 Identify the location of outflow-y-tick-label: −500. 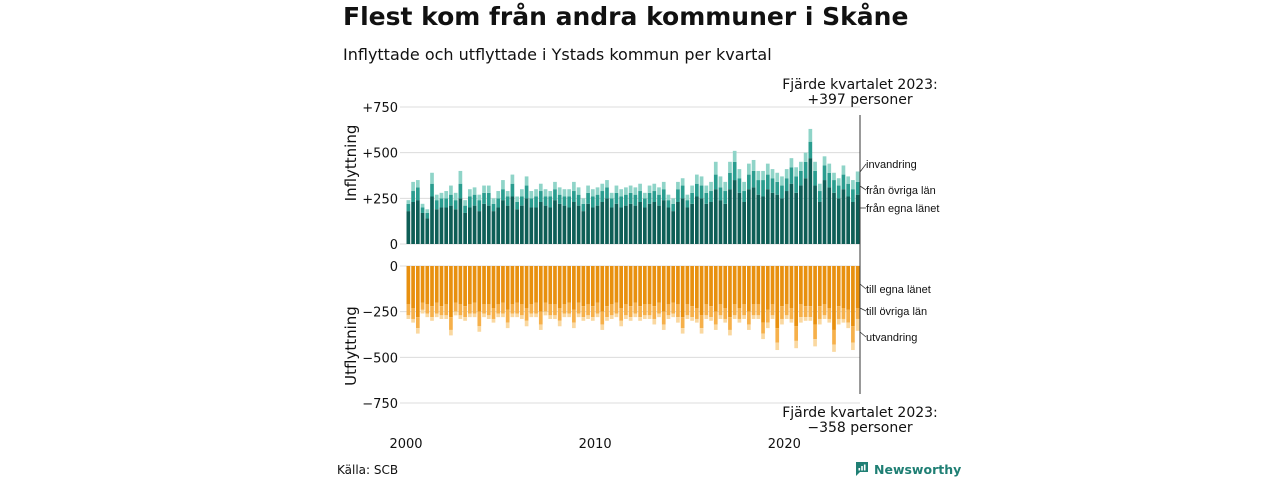
(380, 358).